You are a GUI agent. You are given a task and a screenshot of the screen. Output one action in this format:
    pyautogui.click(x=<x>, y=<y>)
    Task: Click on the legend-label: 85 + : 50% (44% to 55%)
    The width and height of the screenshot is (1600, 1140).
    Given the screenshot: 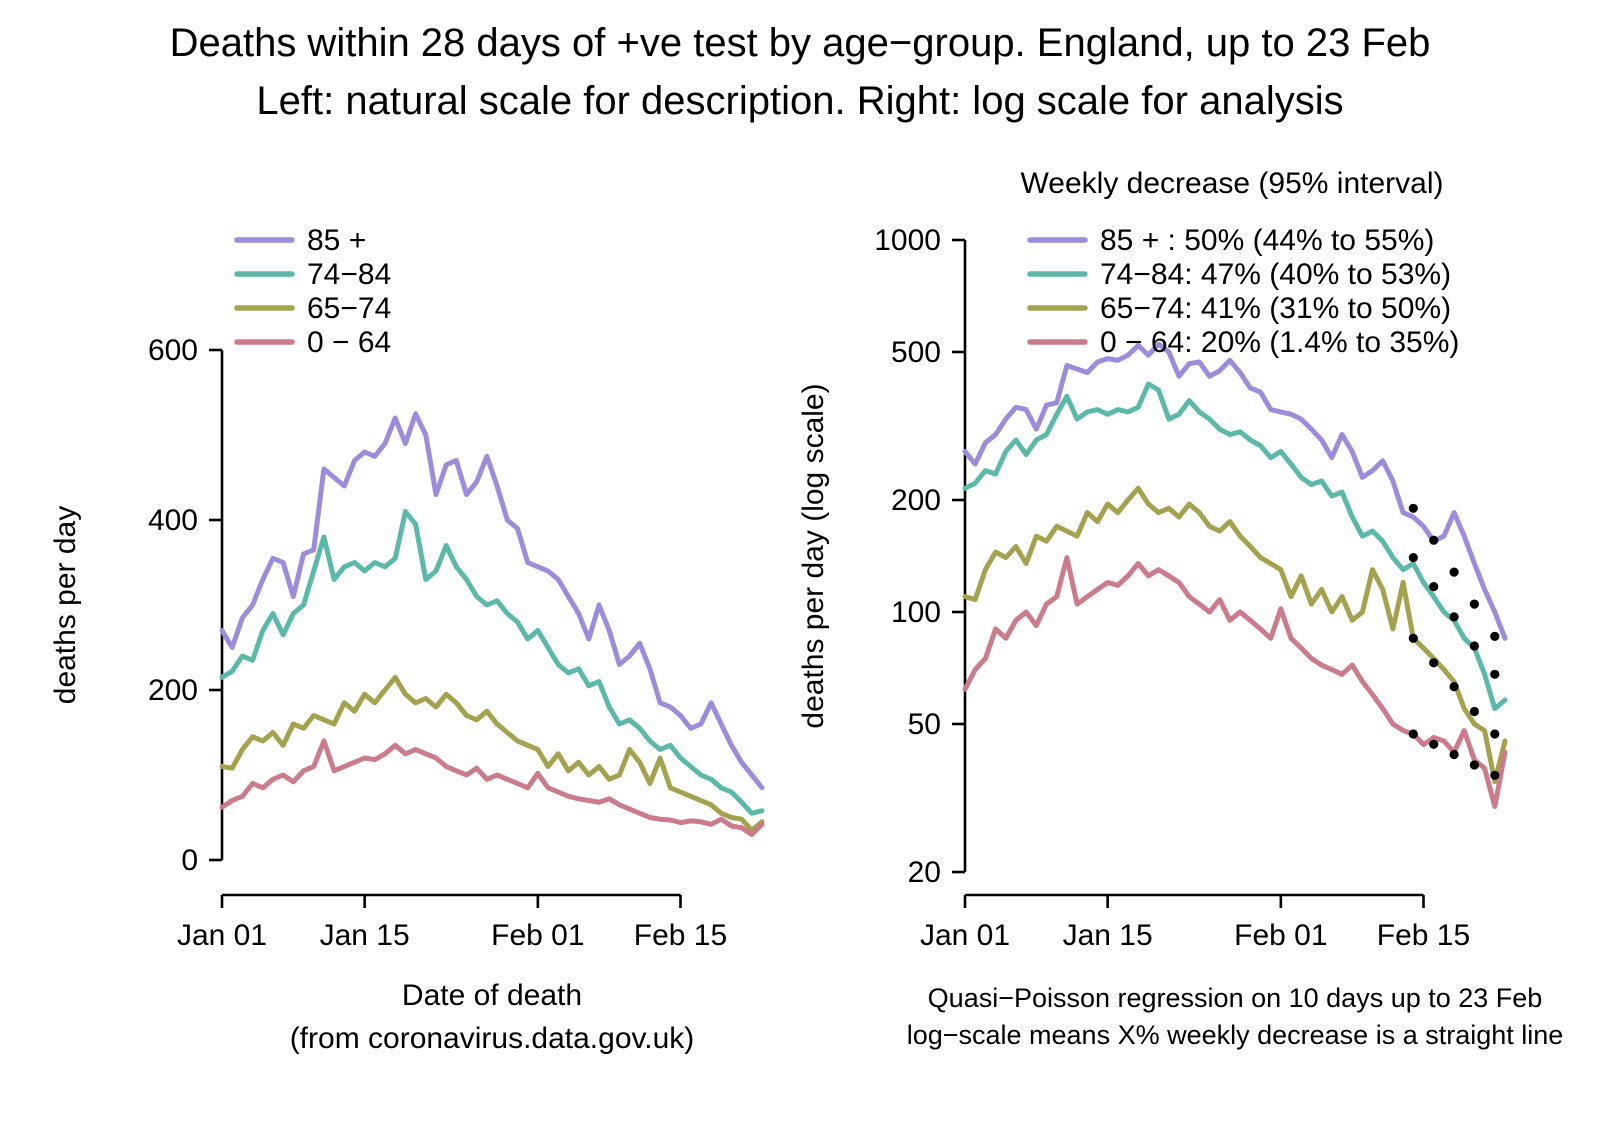 What is the action you would take?
    pyautogui.click(x=1267, y=240)
    